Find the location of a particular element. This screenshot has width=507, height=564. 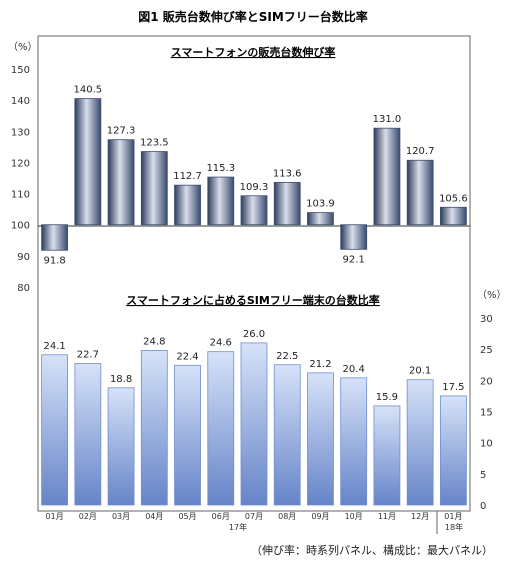

x-tick-label: 03月 is located at coordinates (121, 516).